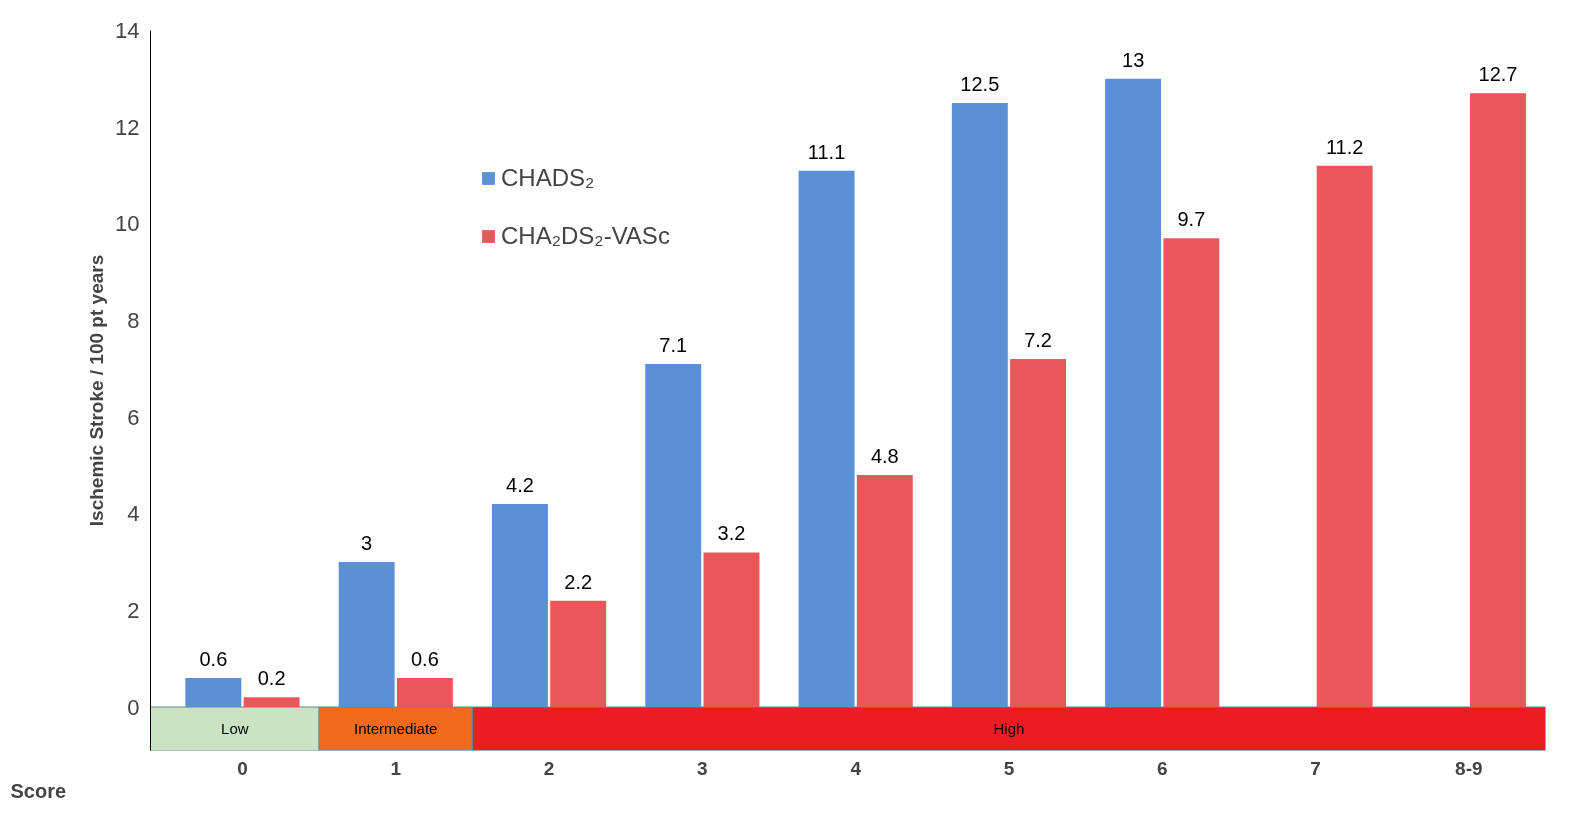 The image size is (1579, 833). Describe the element at coordinates (396, 768) in the screenshot. I see `x-tick-label: 1` at that location.